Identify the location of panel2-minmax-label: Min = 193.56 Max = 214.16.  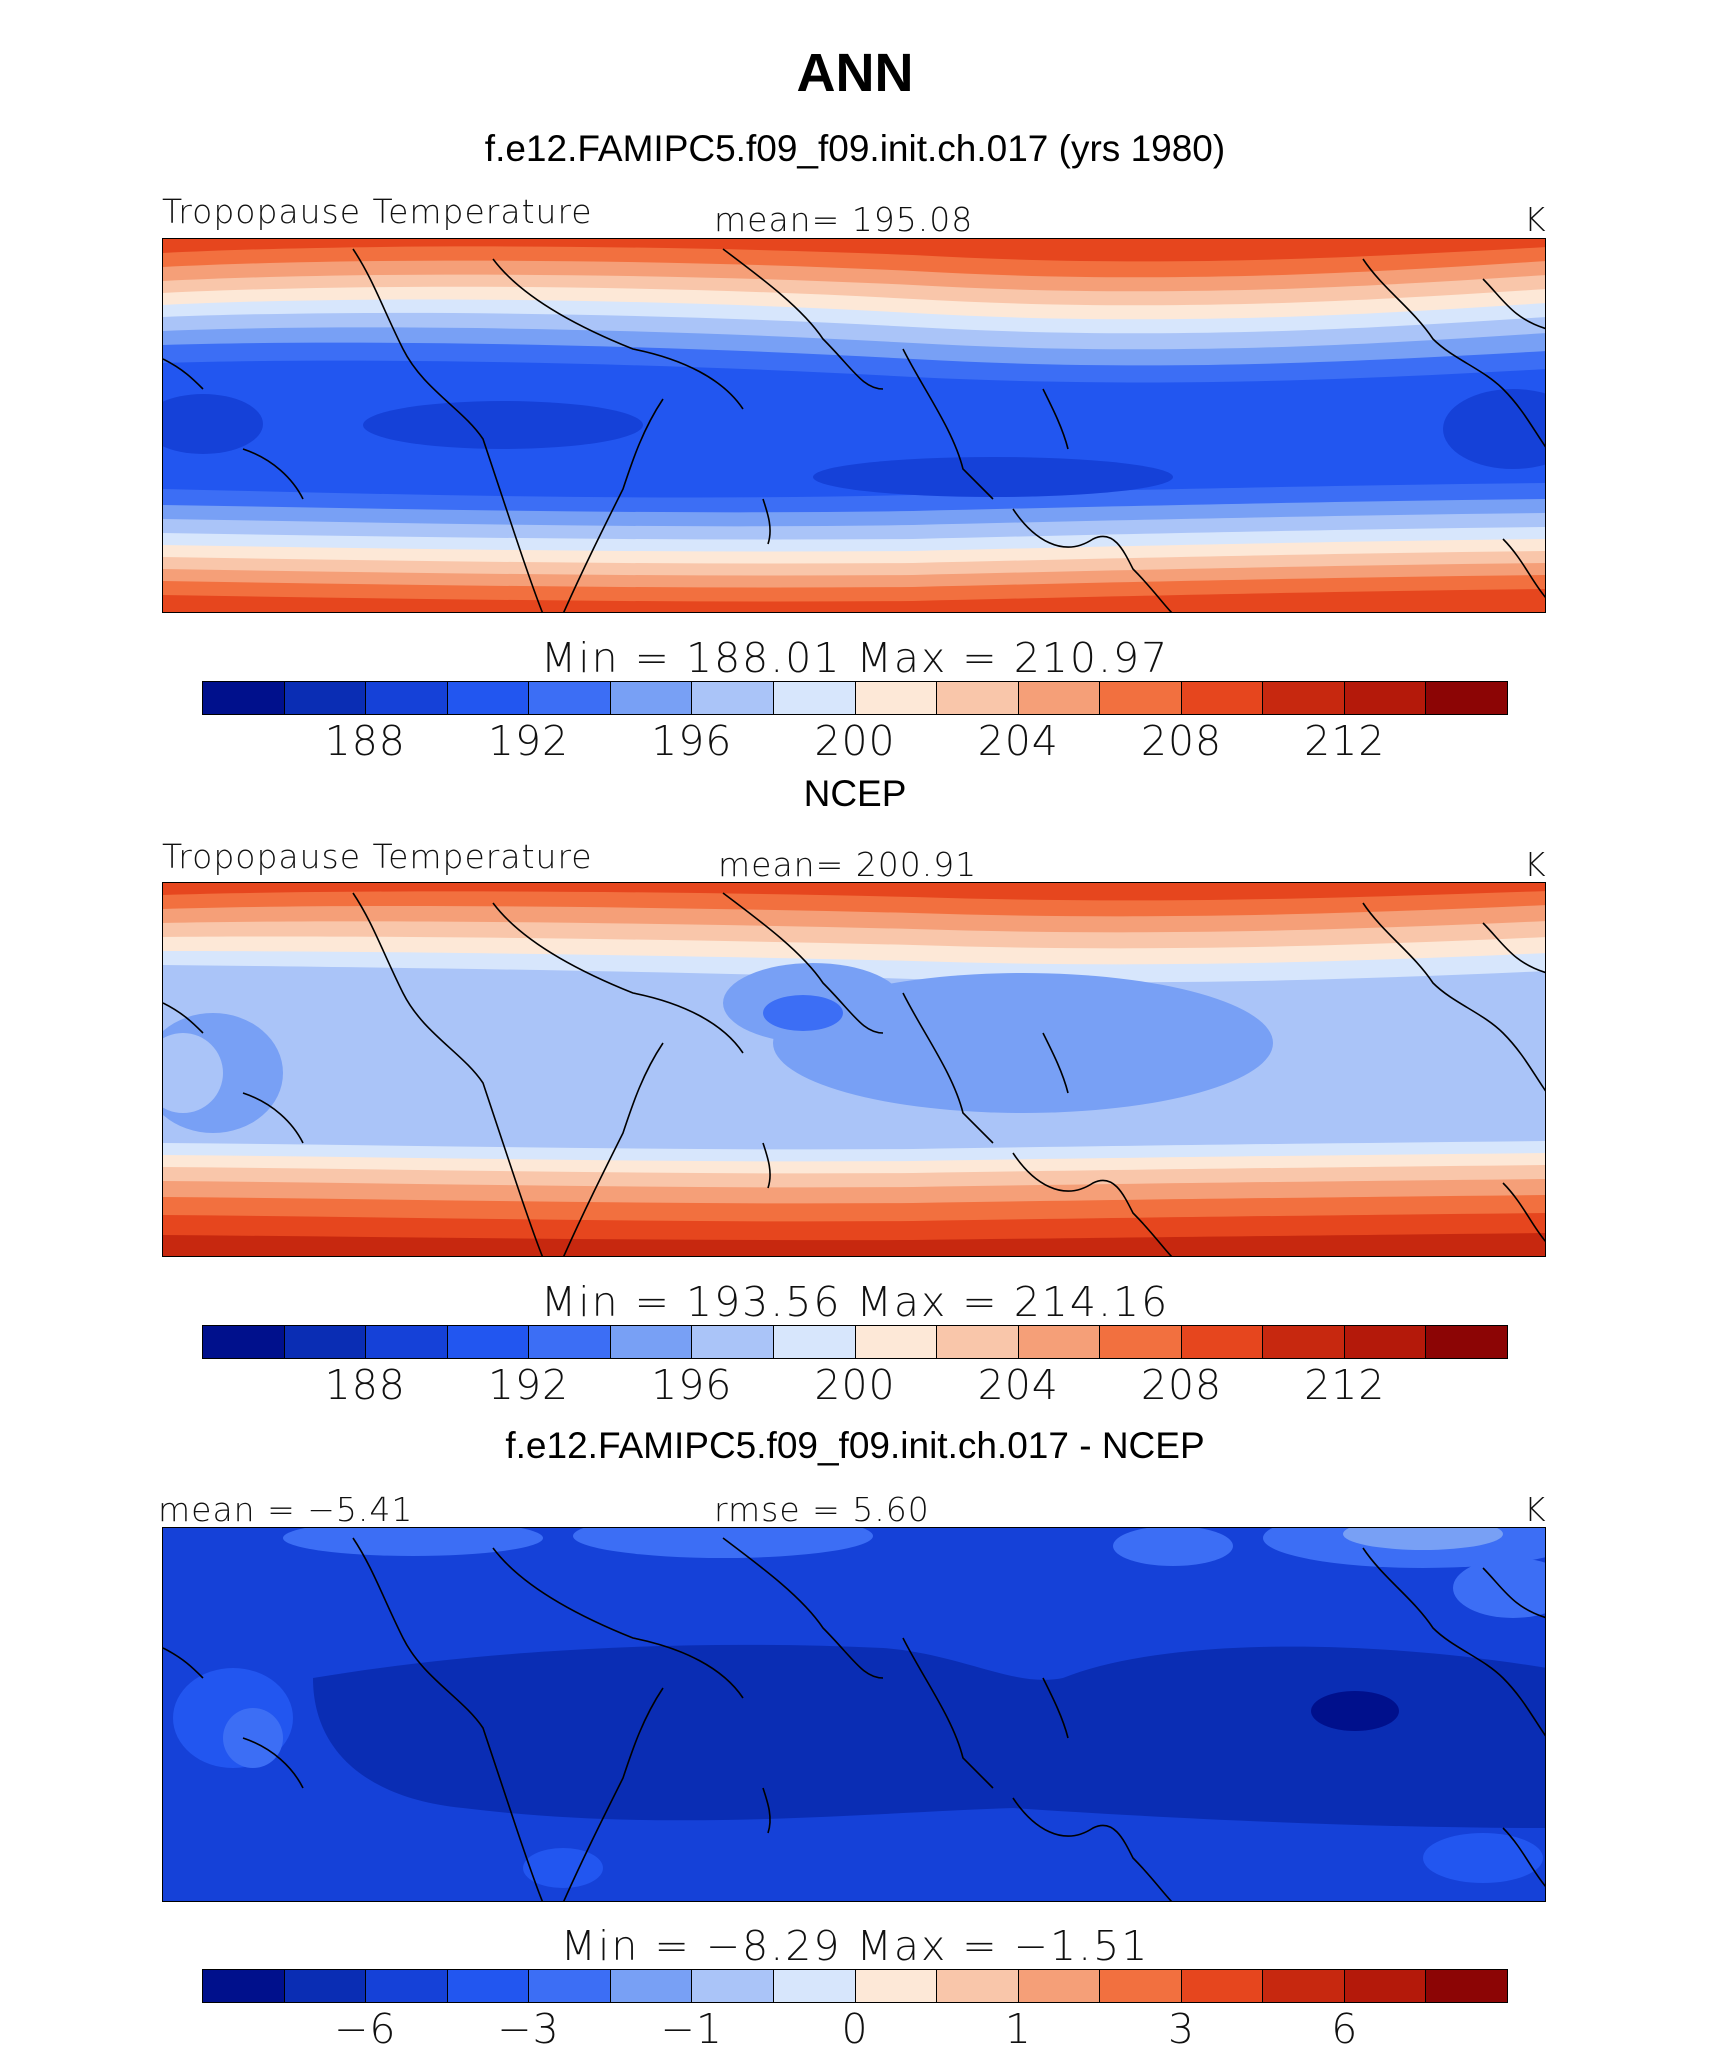
(855, 1302).